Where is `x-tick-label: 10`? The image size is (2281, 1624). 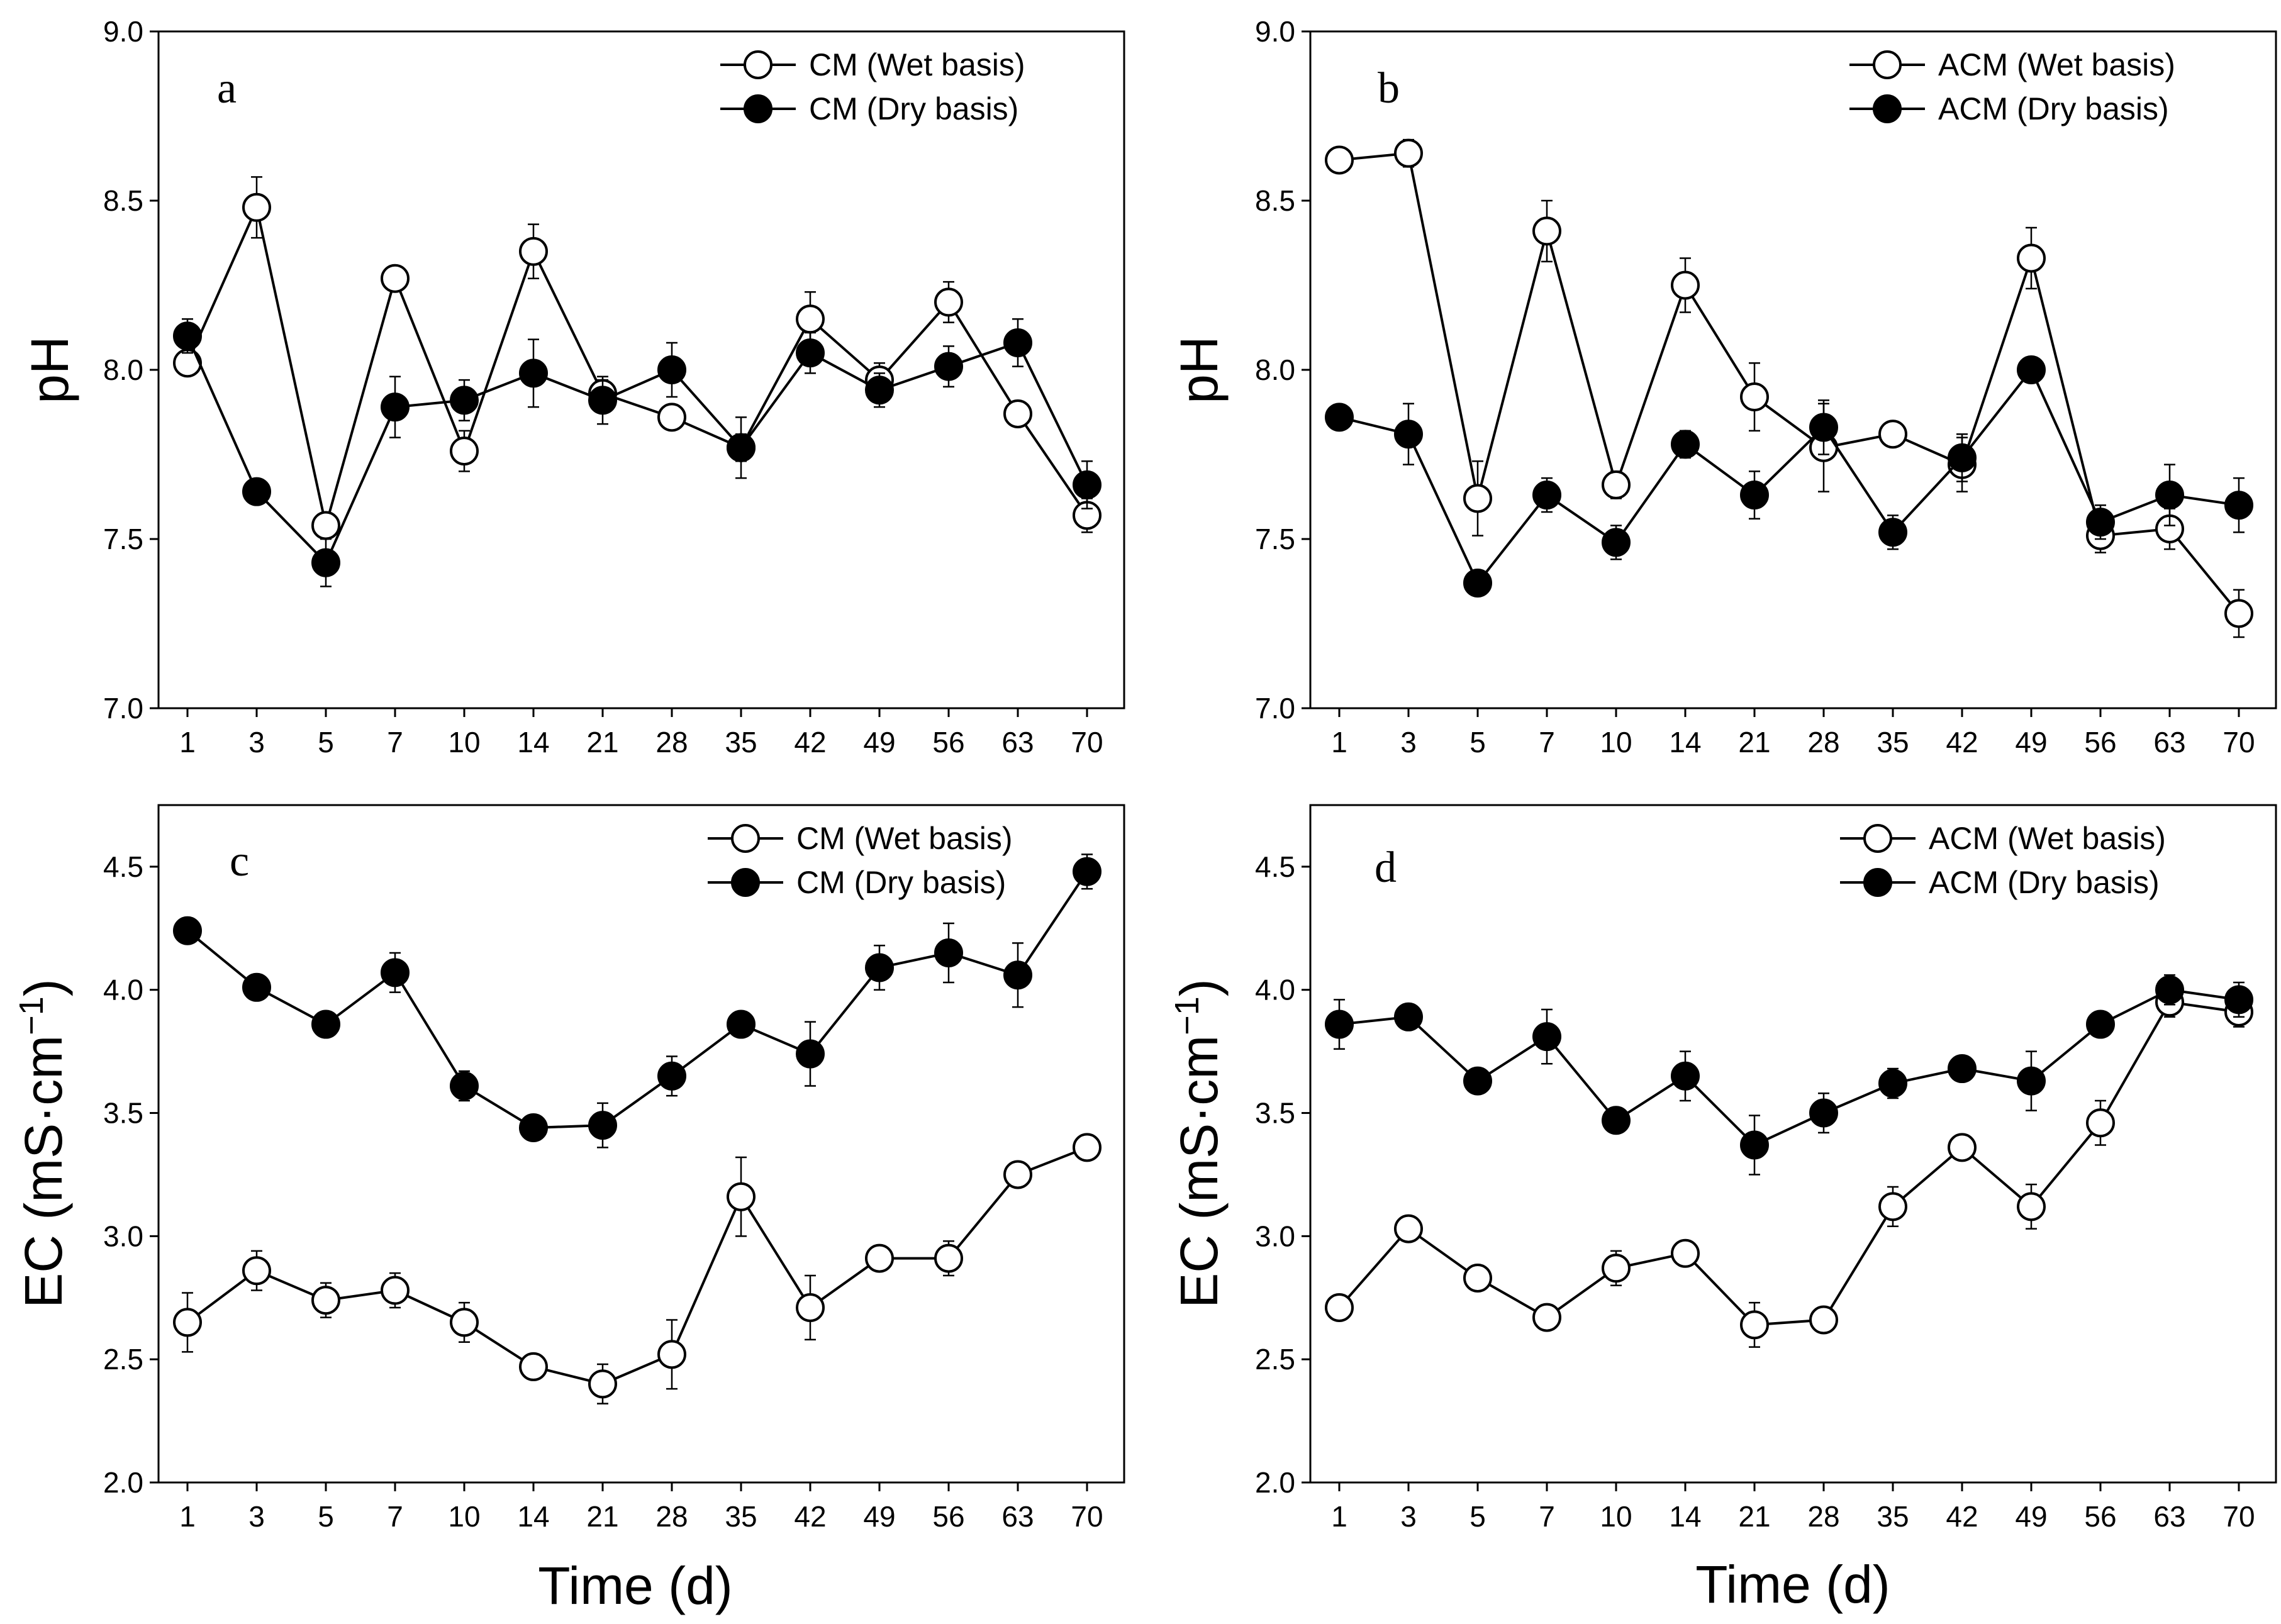 x-tick-label: 10 is located at coordinates (464, 1517).